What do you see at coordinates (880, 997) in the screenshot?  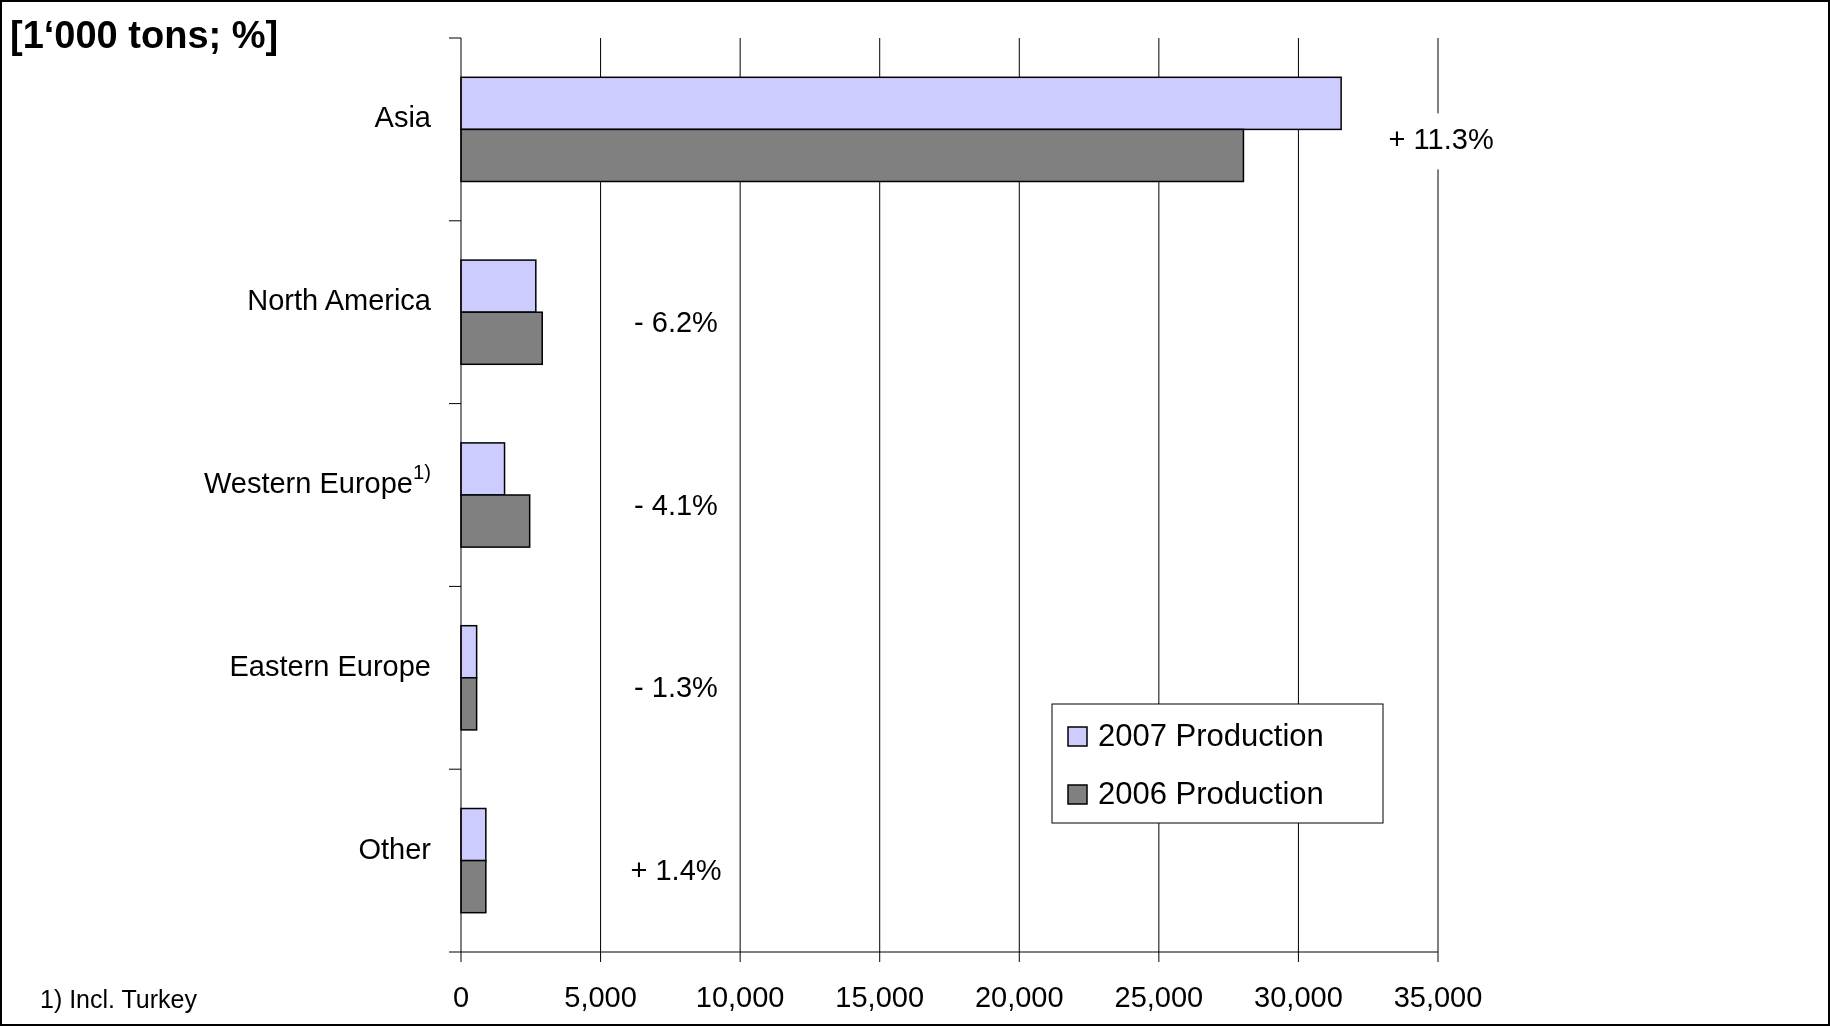 I see `x-tick-label: 15,000` at bounding box center [880, 997].